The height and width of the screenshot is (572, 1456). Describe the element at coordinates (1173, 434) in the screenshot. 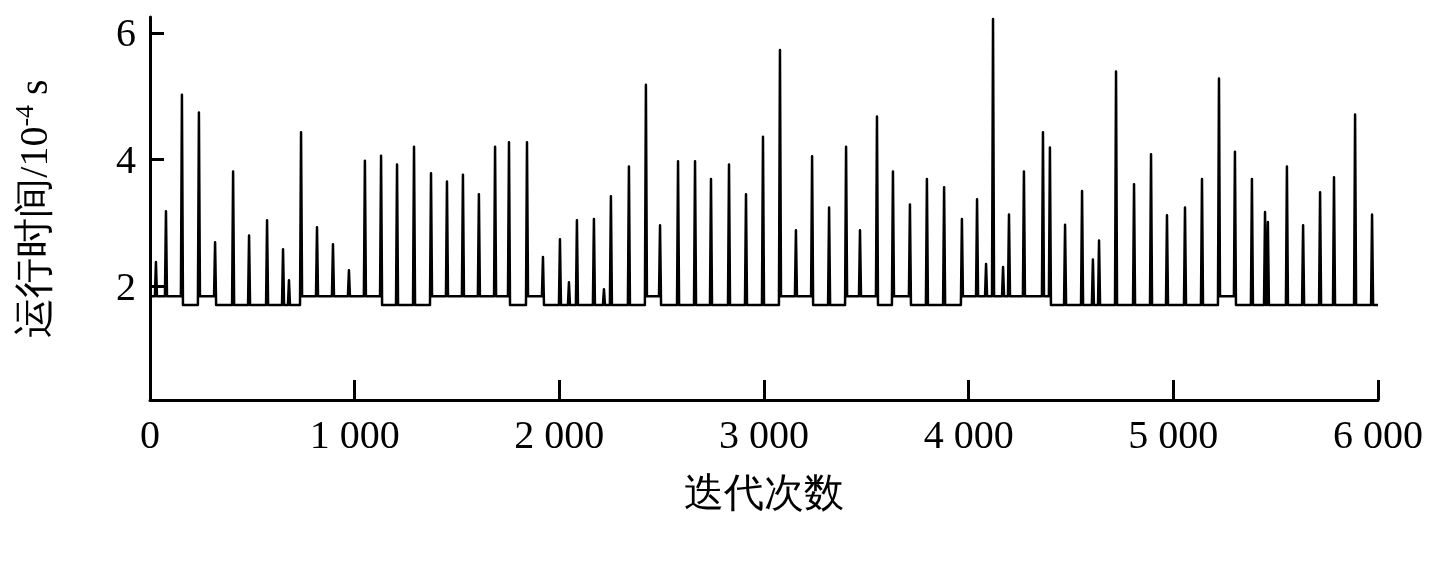

I see `x-tick-label: 5 000` at that location.